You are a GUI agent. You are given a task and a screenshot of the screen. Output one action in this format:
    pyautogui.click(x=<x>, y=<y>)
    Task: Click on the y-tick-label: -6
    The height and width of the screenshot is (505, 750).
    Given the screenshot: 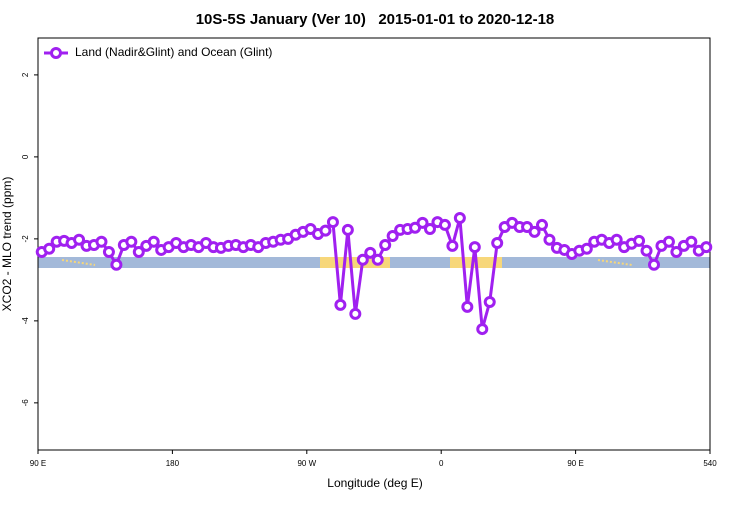 What is the action you would take?
    pyautogui.click(x=25, y=403)
    